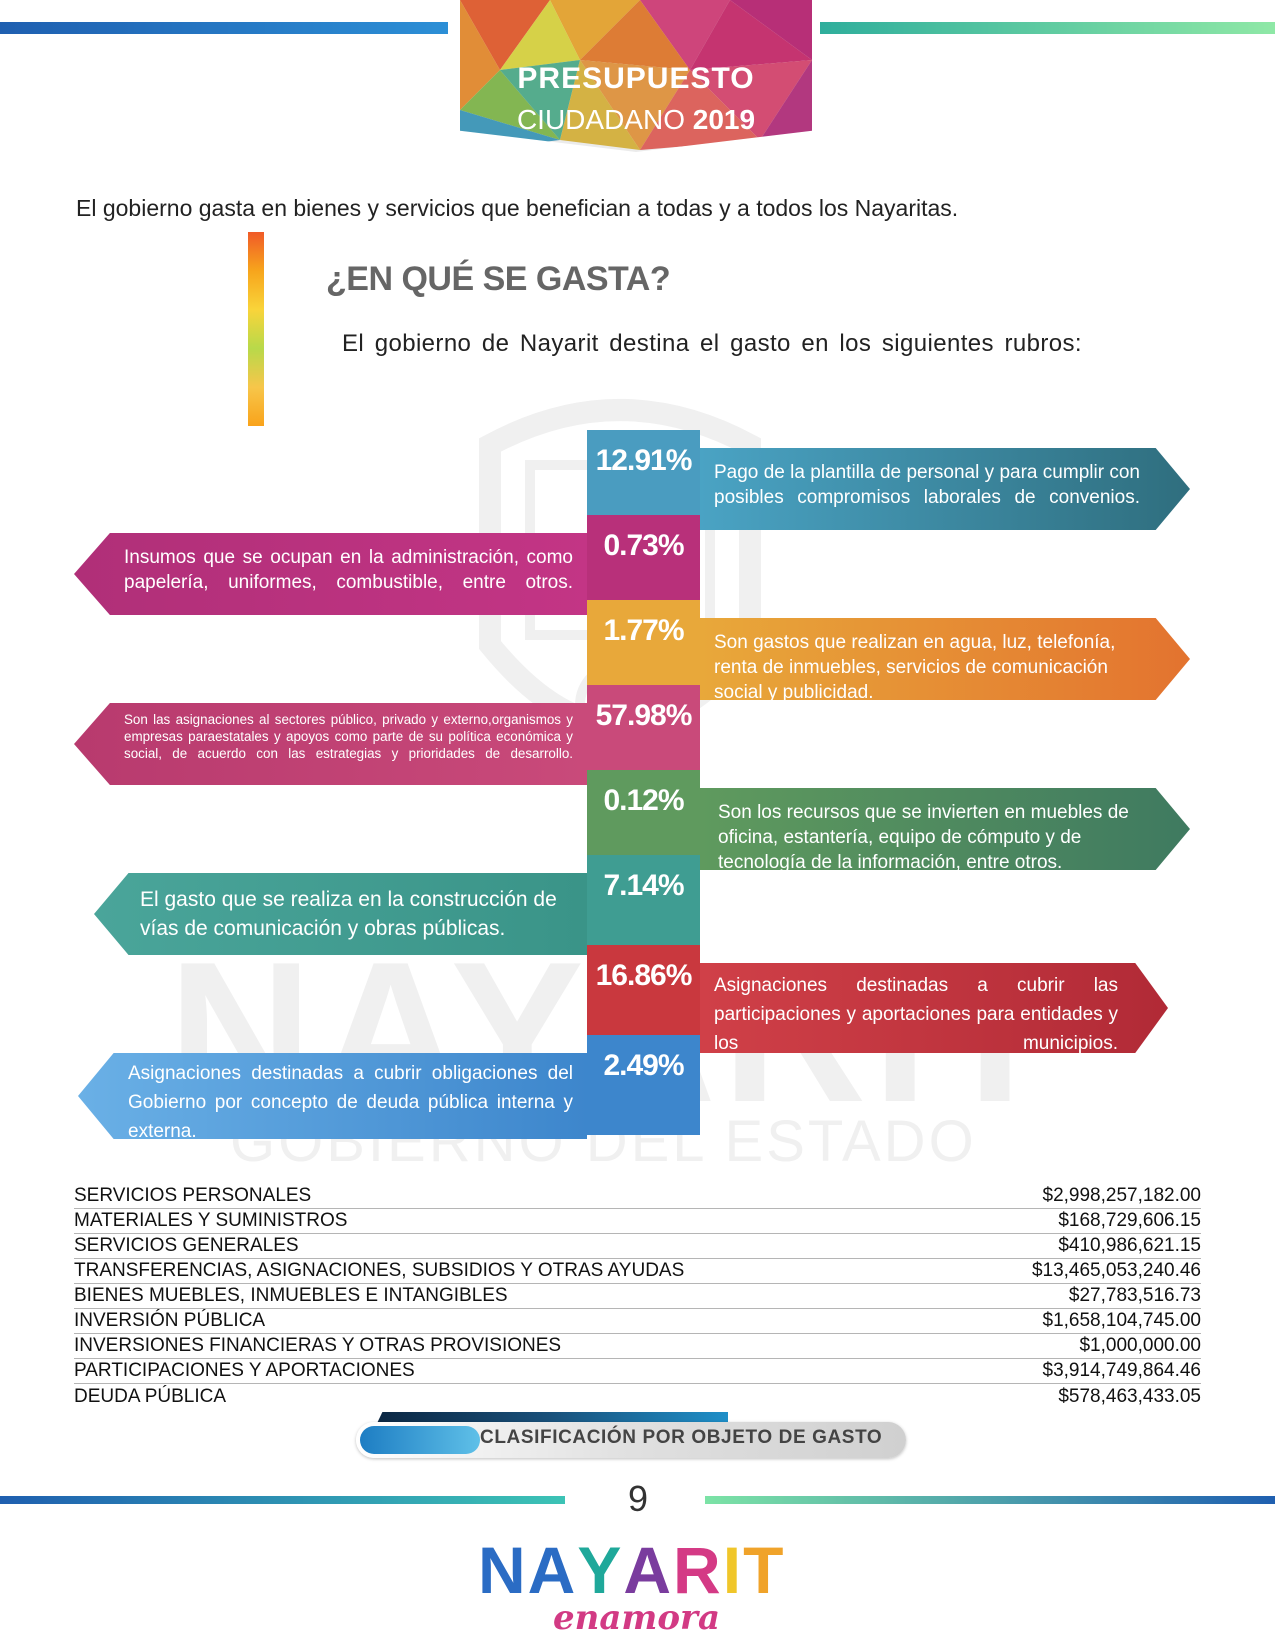 Image resolution: width=1275 pixels, height=1650 pixels. Describe the element at coordinates (1122, 1195) in the screenshot. I see `row-amount: $2,998,257,182.00` at that location.